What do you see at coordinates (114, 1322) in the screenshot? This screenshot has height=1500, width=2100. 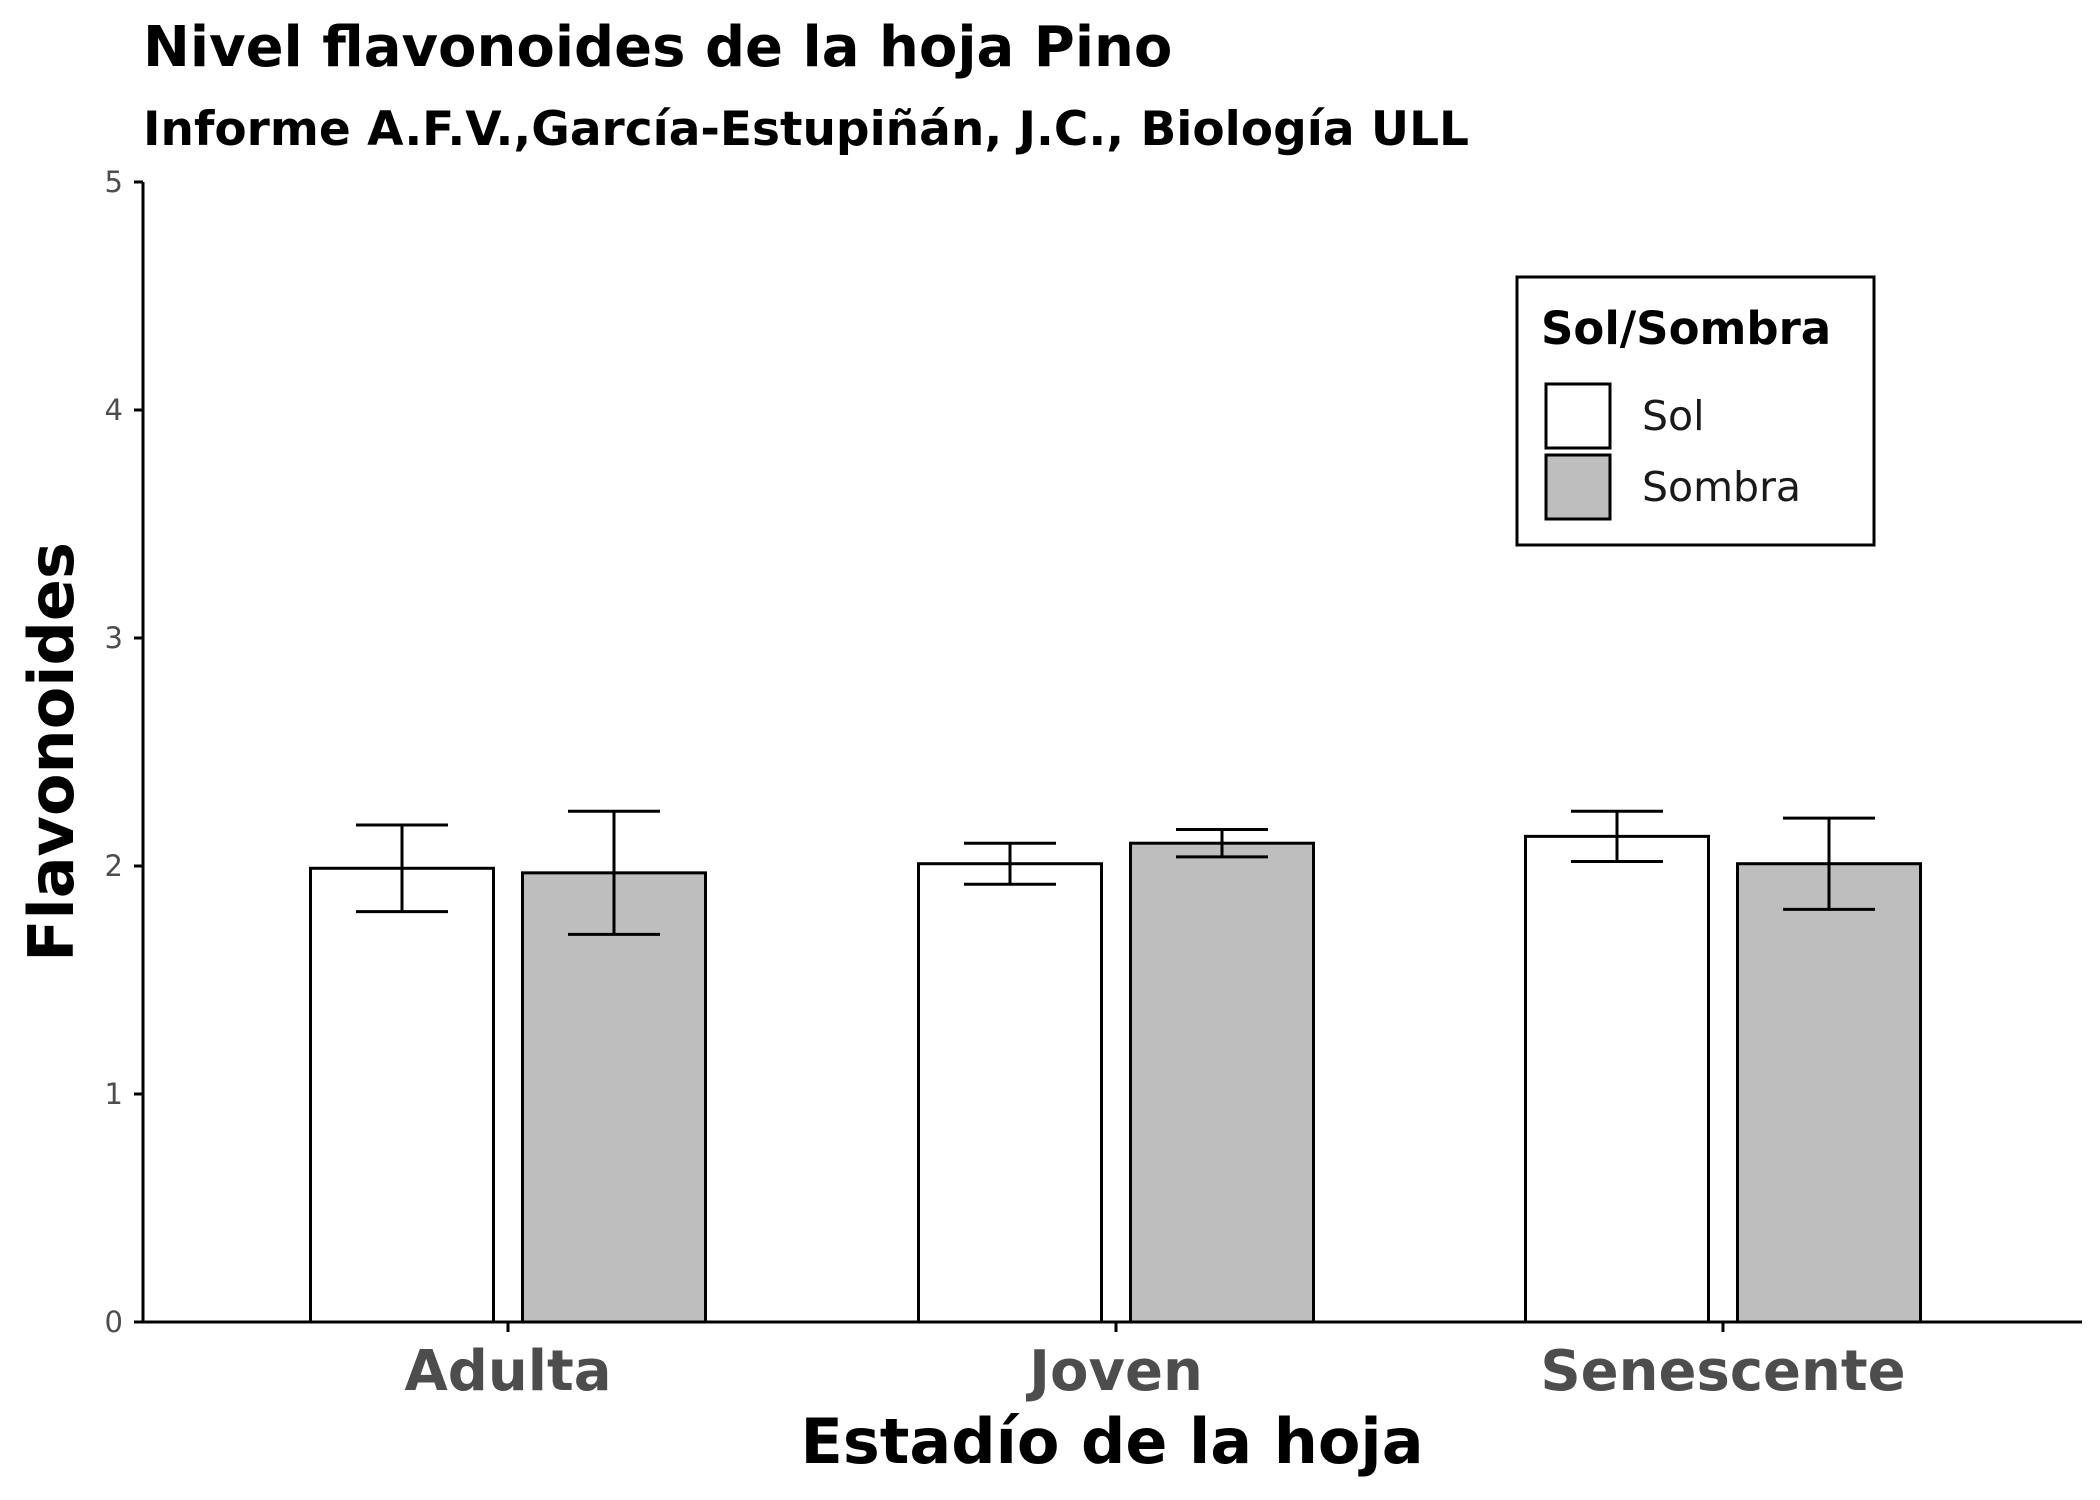 I see `y-tick-label: 0` at bounding box center [114, 1322].